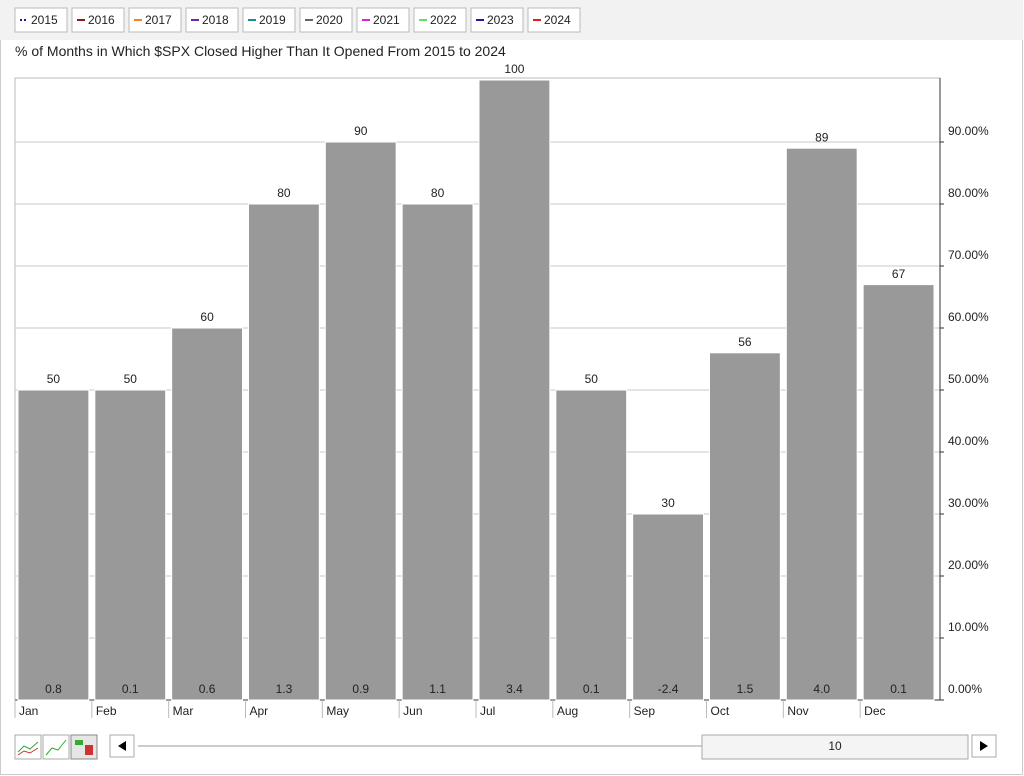 This screenshot has width=1024, height=776. I want to click on value-label: 89, so click(822, 137).